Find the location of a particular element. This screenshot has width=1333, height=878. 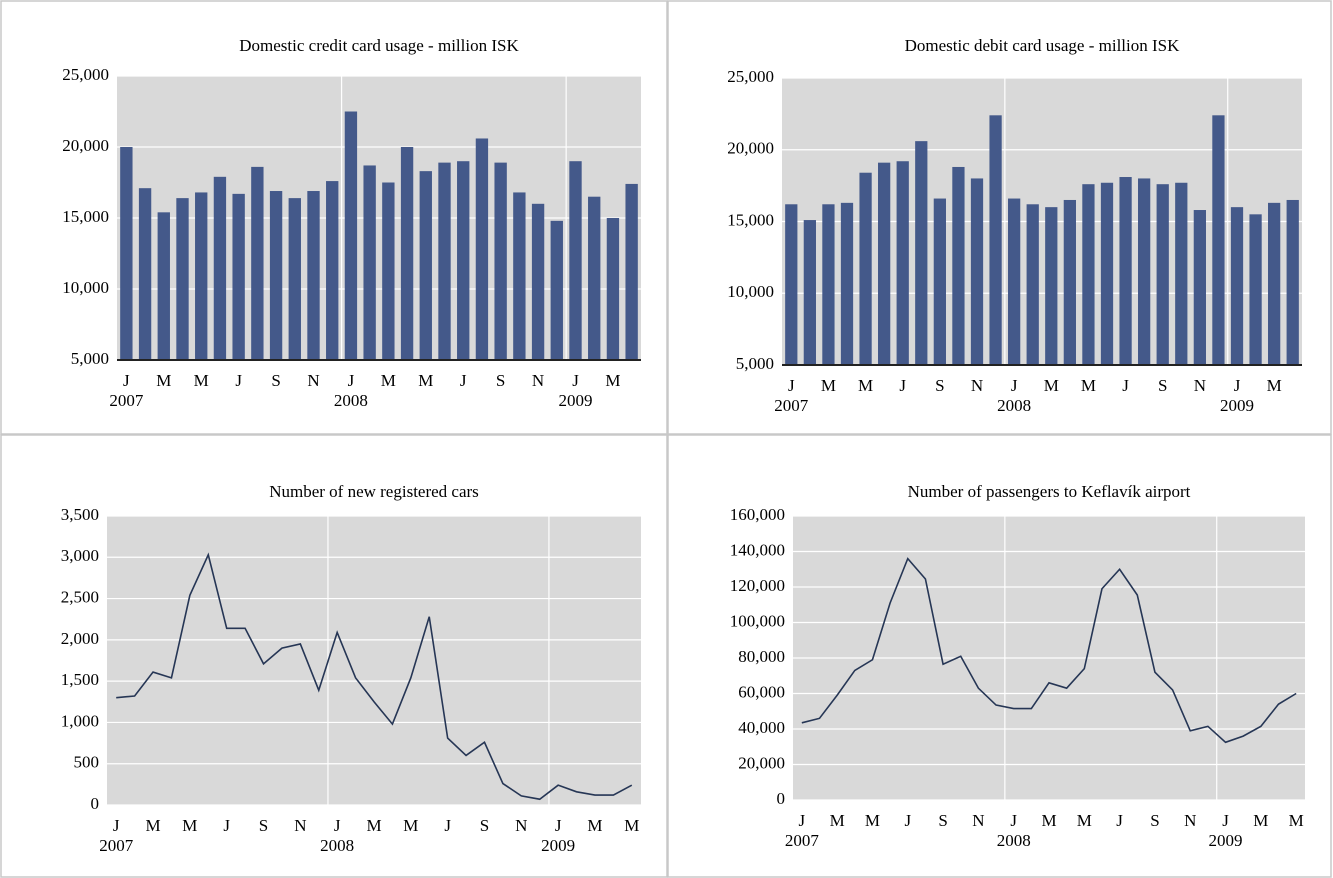

plot-area is located at coordinates (374, 660).